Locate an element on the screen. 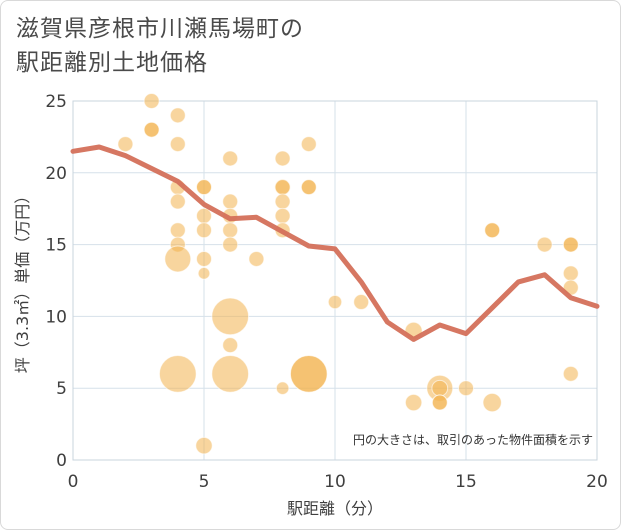 The height and width of the screenshot is (530, 621). y-tick-label: 5 is located at coordinates (61, 389).